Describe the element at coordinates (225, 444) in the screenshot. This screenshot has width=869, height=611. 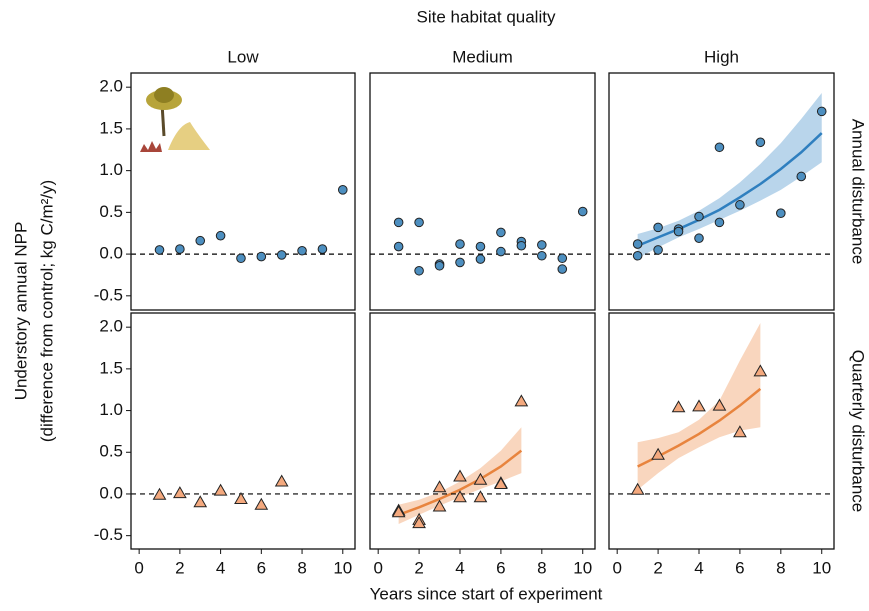
I see `panel: -0.5 0.0 0.5 1.0 1.5 2.0 0 2 4 6 8 10` at that location.